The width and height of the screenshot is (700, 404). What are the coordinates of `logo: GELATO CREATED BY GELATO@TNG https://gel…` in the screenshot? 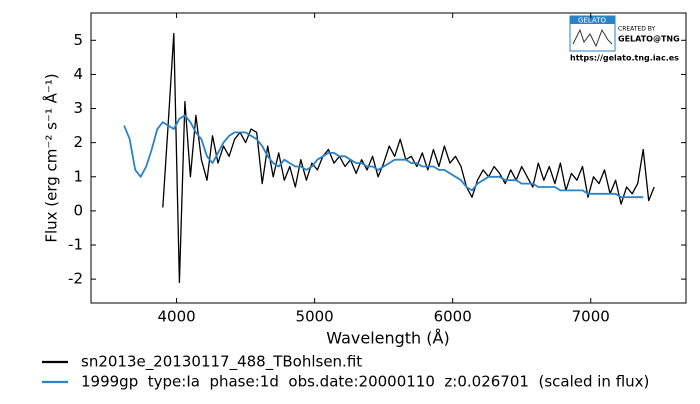 It's located at (624, 39).